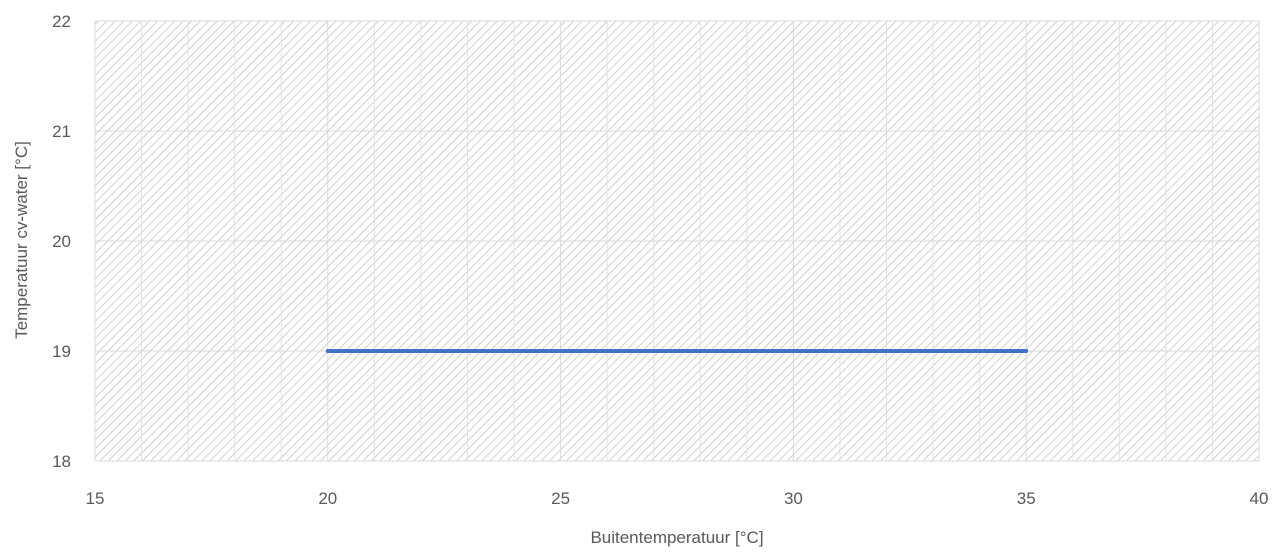 The height and width of the screenshot is (554, 1279). I want to click on y-tick-label: 20, so click(61, 241).